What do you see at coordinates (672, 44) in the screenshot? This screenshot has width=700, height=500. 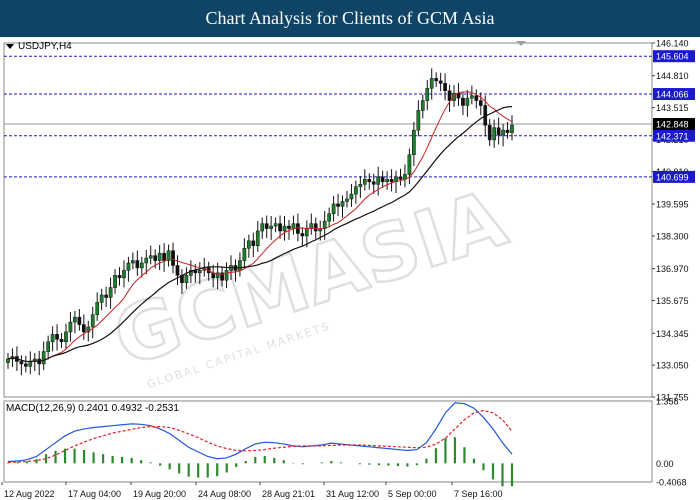 I see `y-tick-label: 146.140` at bounding box center [672, 44].